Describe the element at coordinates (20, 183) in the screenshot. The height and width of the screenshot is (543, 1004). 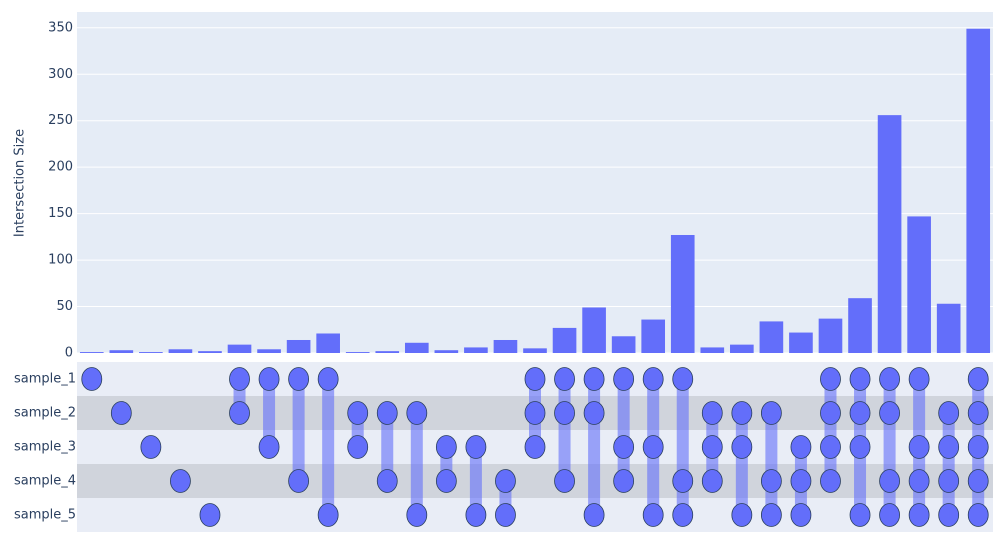
I see `y-axis-title: Intersection Size` at that location.